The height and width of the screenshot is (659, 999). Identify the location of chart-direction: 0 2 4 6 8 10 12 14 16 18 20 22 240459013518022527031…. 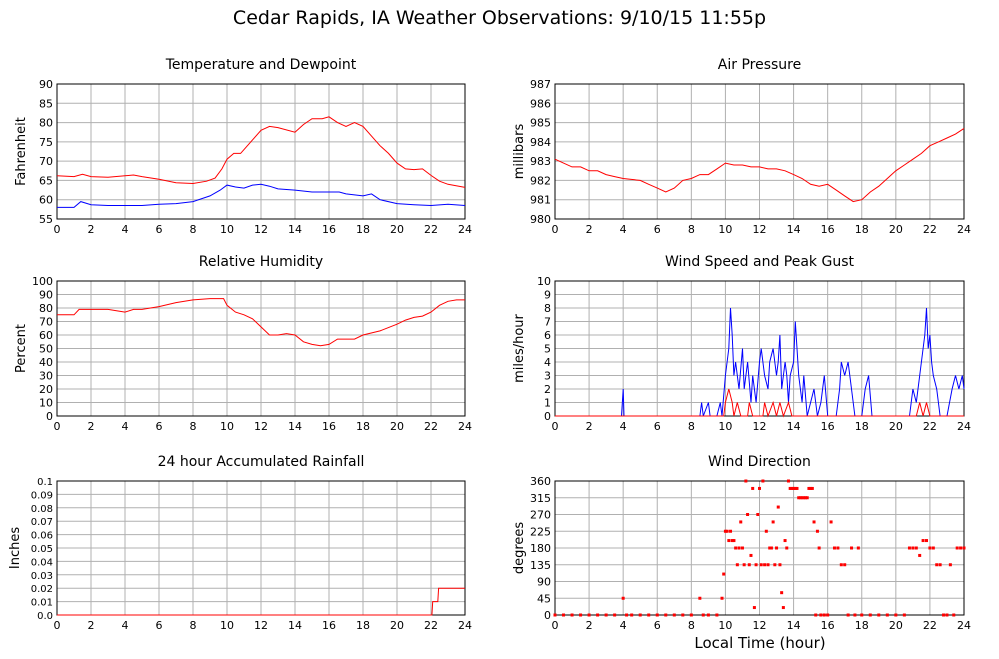
(741, 543).